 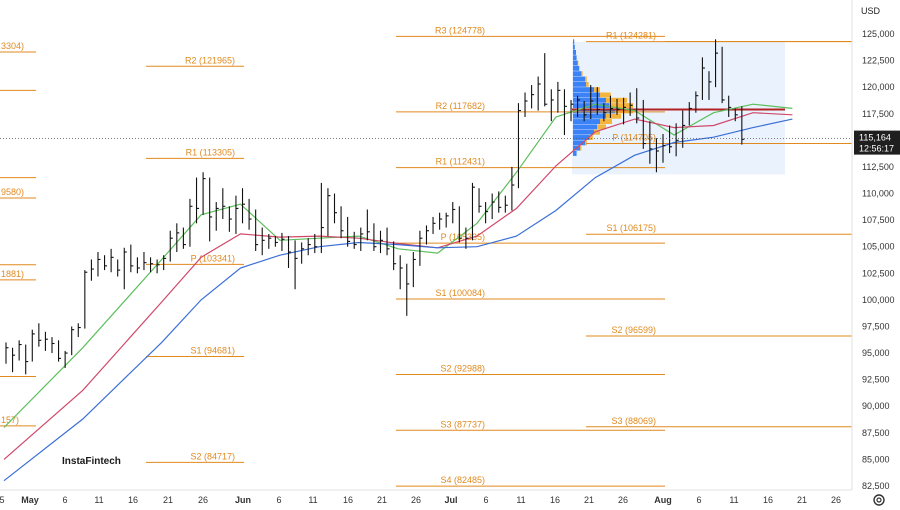 I want to click on pivot-label: P (103341), so click(x=213, y=258).